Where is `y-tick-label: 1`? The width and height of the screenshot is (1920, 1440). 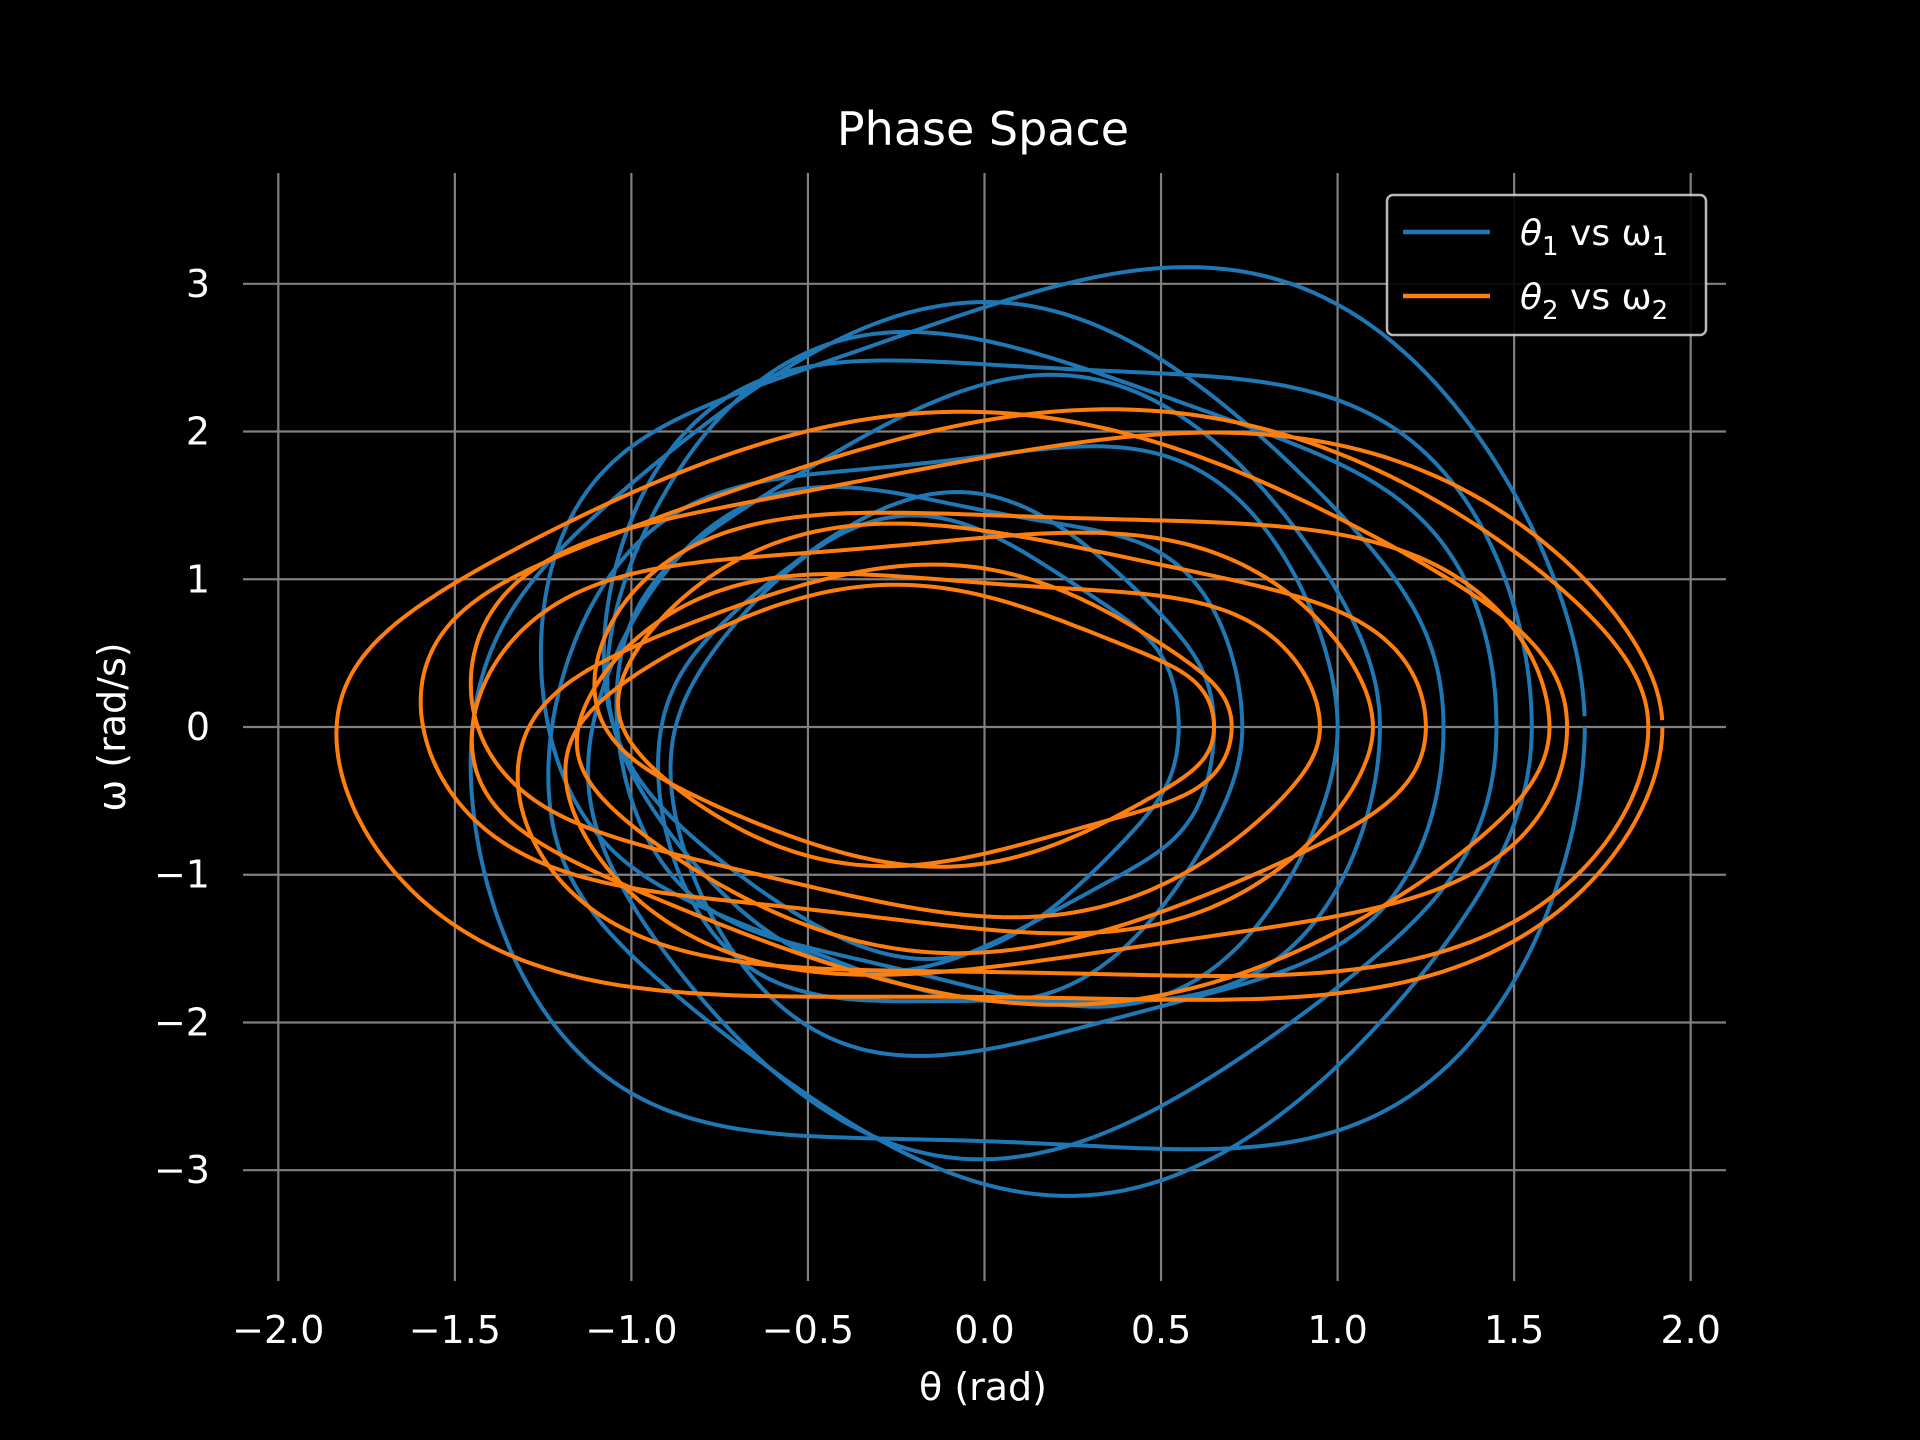 y-tick-label: 1 is located at coordinates (198, 579).